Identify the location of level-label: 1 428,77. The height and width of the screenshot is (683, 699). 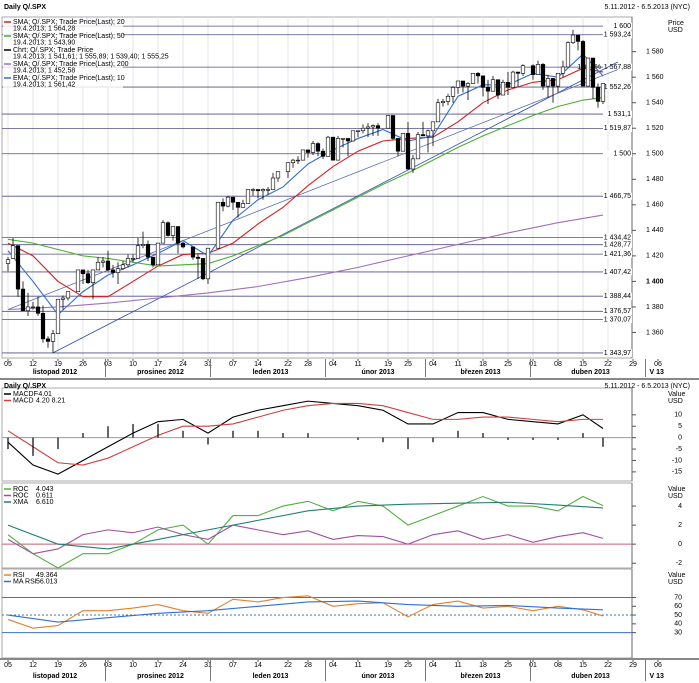
(617, 245).